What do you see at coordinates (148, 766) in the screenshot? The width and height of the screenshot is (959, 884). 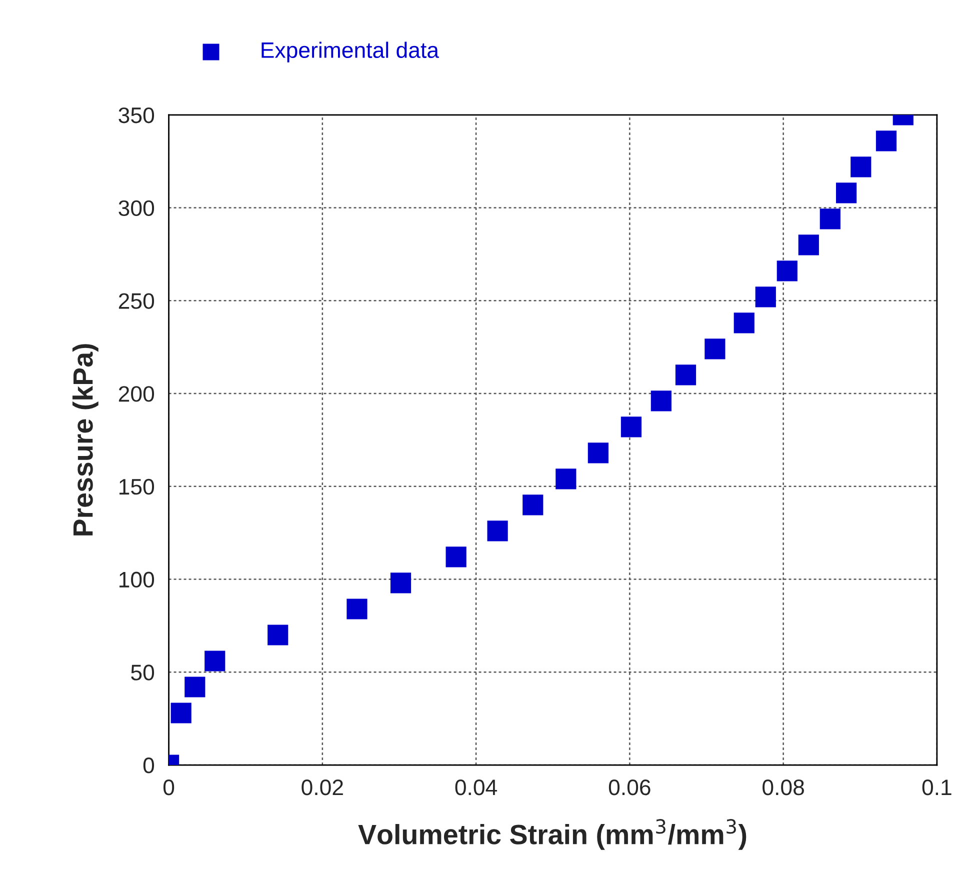 I see `y-tick-label: 0` at bounding box center [148, 766].